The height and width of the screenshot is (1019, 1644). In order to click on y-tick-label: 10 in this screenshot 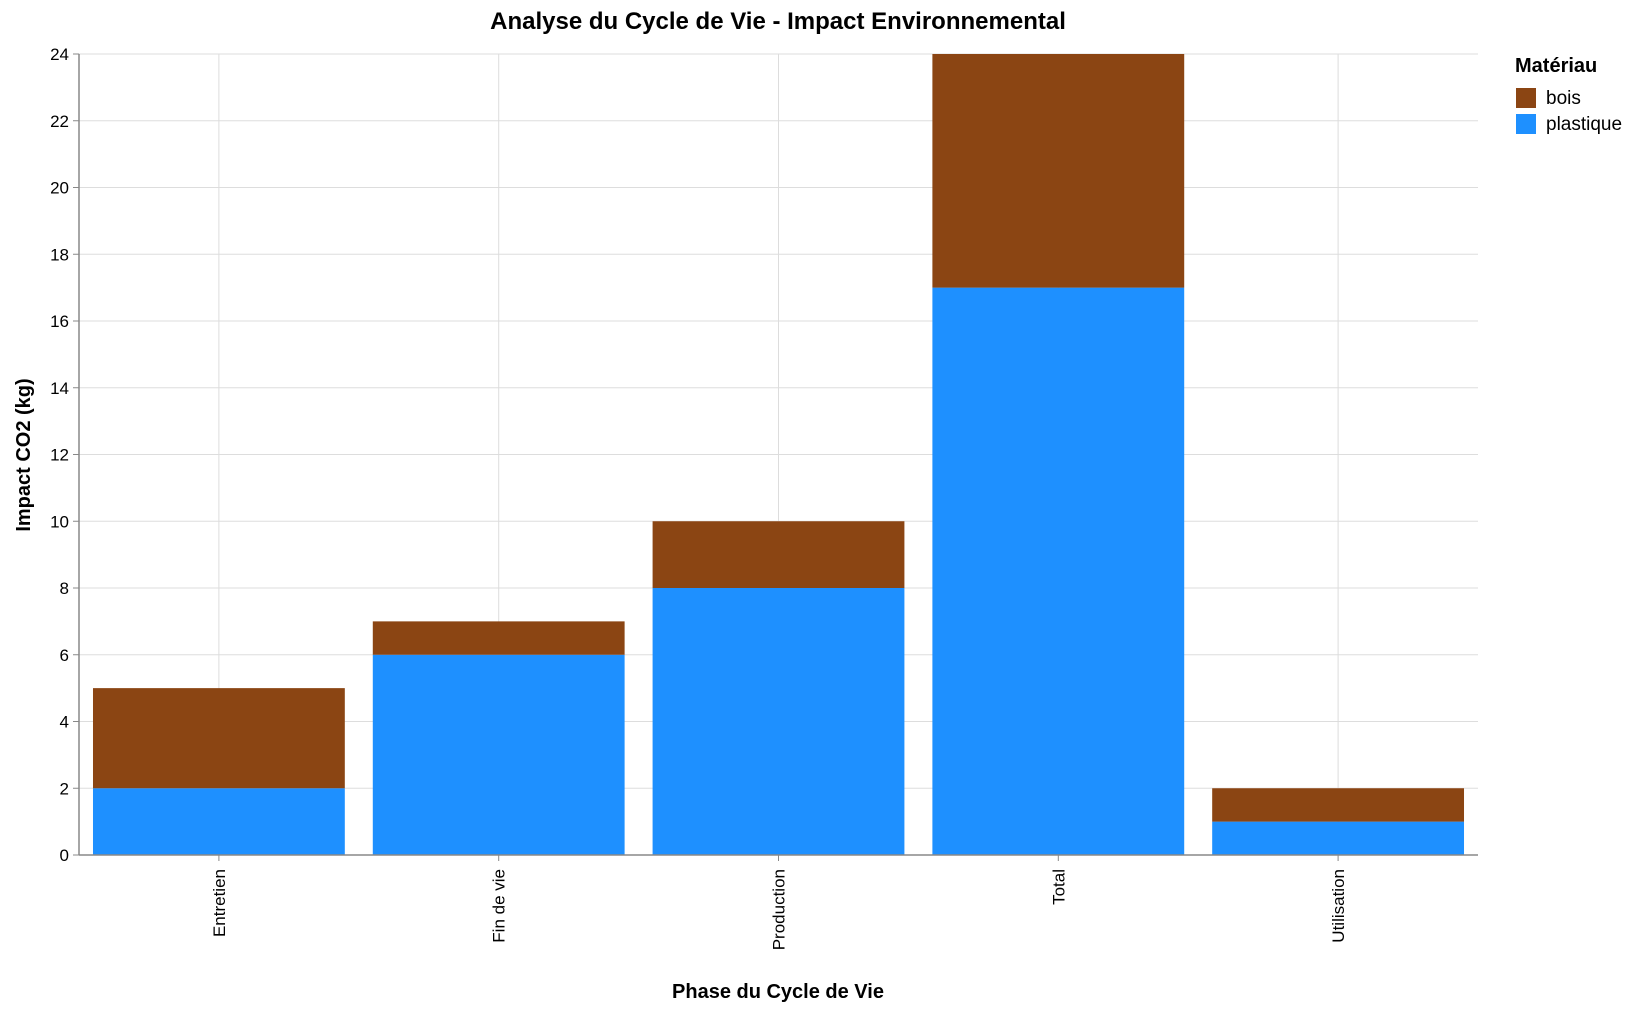, I will do `click(59, 521)`.